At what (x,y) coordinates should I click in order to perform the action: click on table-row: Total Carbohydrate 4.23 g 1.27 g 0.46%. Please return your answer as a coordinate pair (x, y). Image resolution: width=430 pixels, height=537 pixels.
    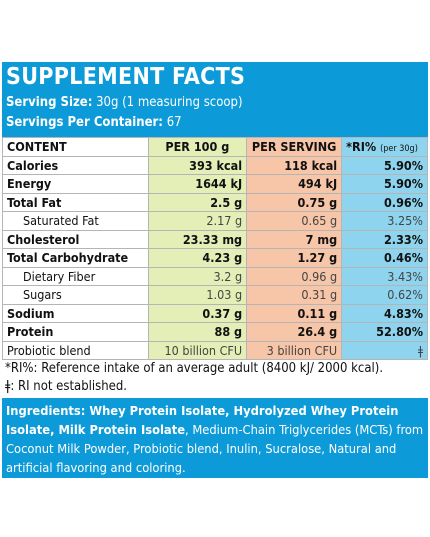
    Looking at the image, I should click on (215, 258).